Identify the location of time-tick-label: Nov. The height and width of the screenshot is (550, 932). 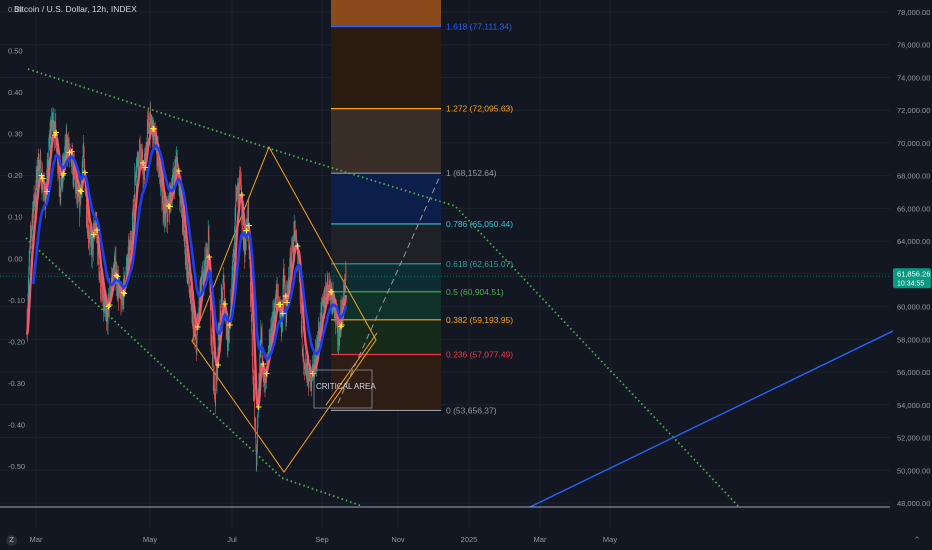
(398, 539).